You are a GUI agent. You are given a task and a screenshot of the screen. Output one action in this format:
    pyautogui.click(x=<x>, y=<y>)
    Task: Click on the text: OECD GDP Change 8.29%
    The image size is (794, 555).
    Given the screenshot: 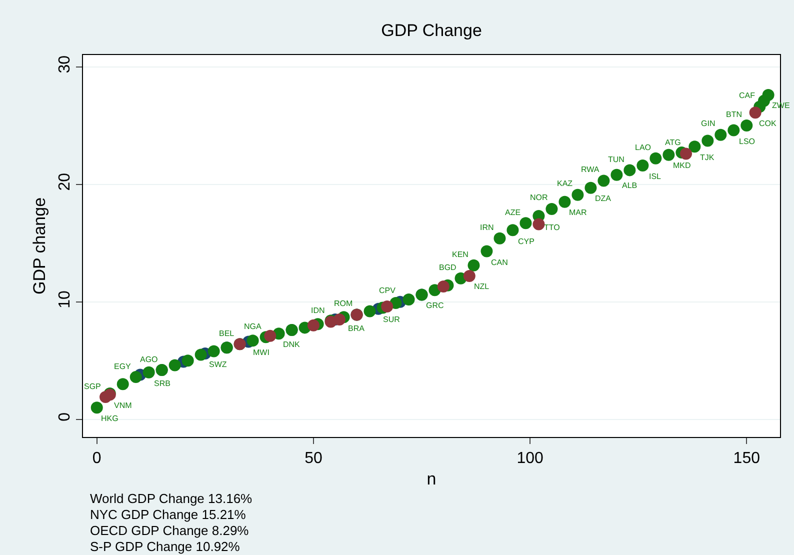 What is the action you would take?
    pyautogui.click(x=170, y=530)
    